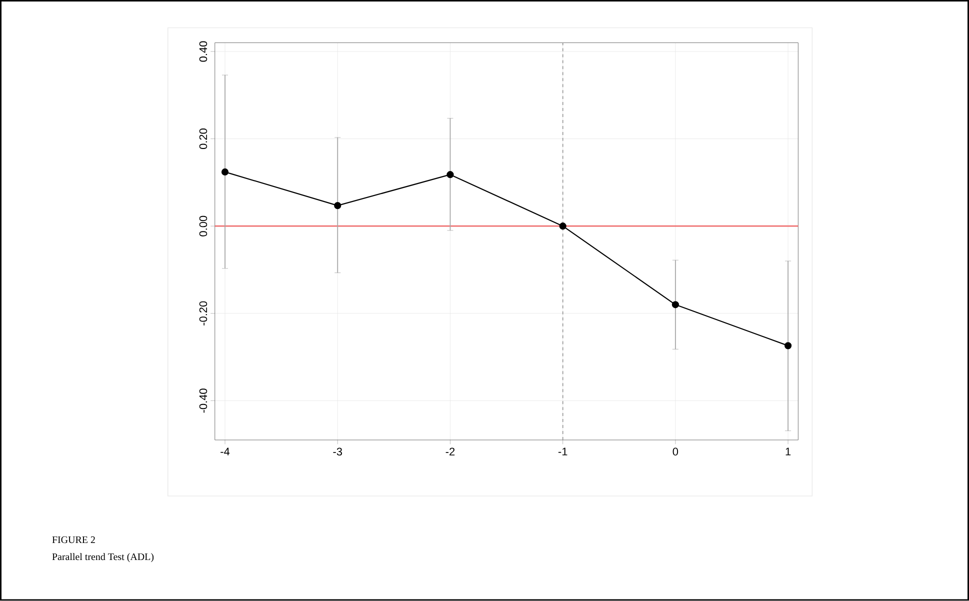 The height and width of the screenshot is (601, 969). I want to click on x-tick-label: 1, so click(788, 452).